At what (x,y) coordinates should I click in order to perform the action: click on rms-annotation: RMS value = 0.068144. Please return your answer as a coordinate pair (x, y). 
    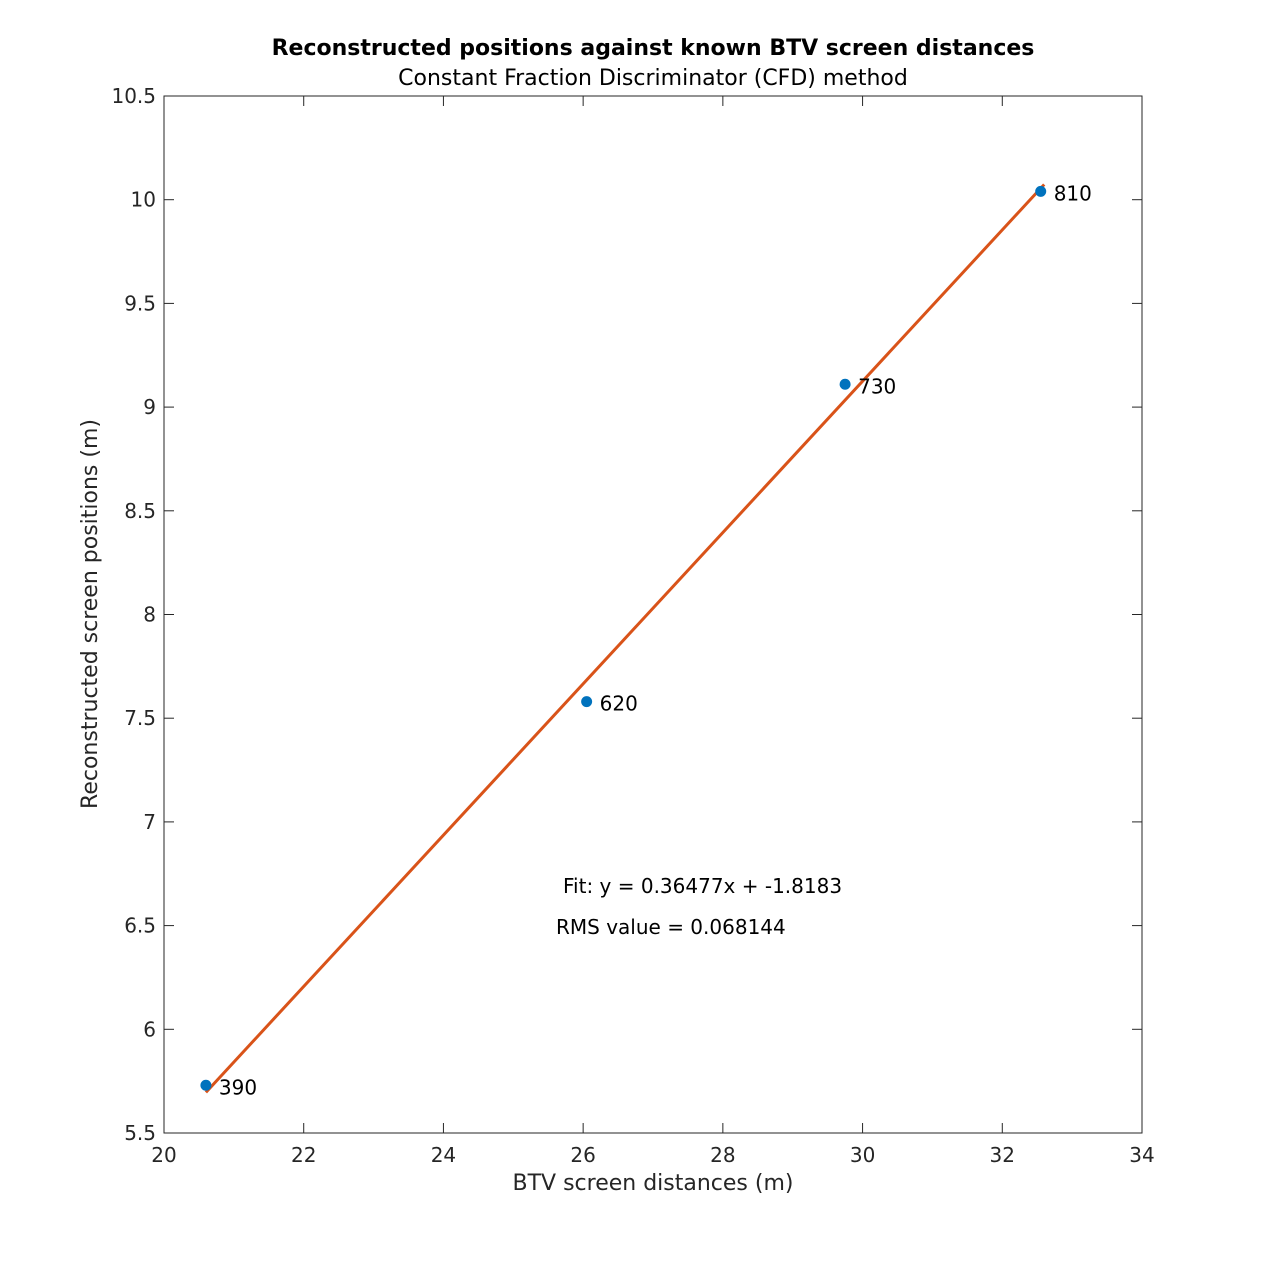
    Looking at the image, I should click on (671, 927).